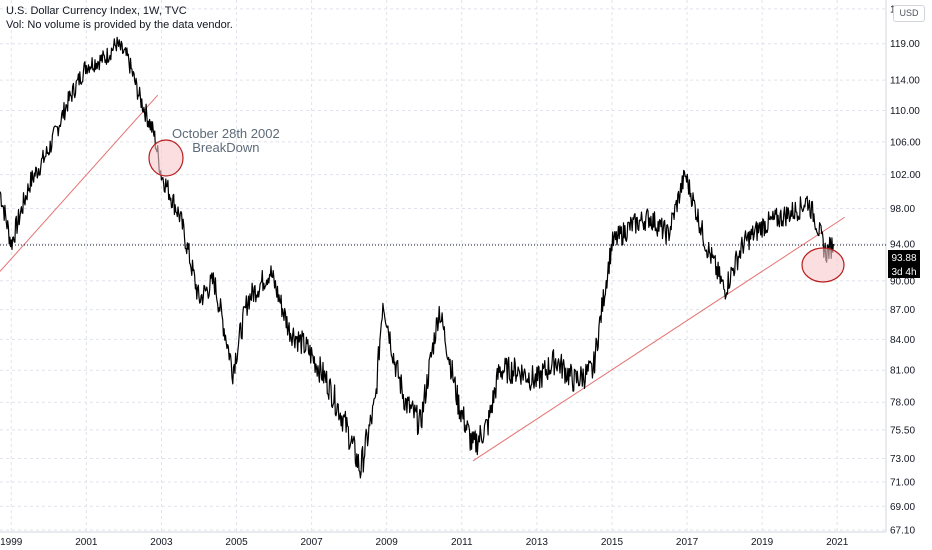 This screenshot has width=932, height=550. What do you see at coordinates (905, 81) in the screenshot?
I see `price-tick-label: 114.00` at bounding box center [905, 81].